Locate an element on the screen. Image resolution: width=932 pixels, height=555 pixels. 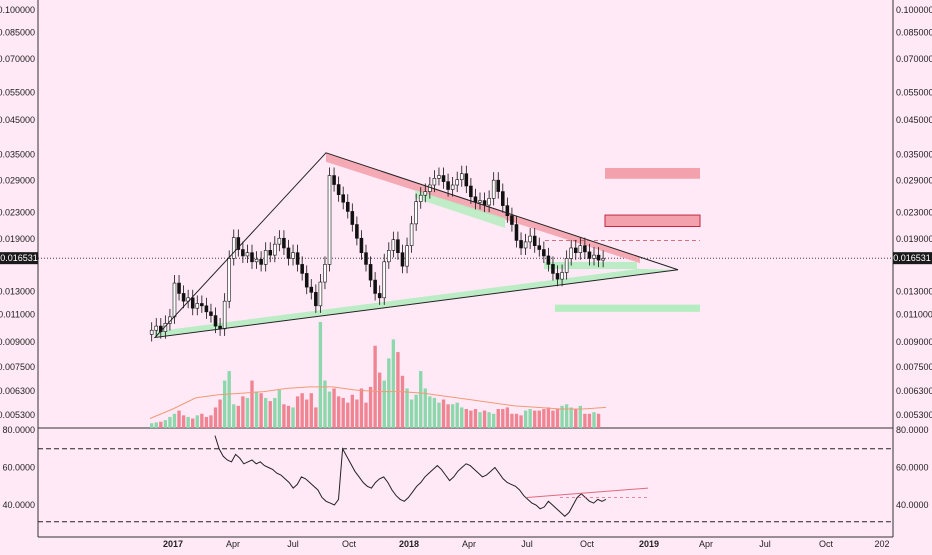
volume-ma-line is located at coordinates (378, 402).